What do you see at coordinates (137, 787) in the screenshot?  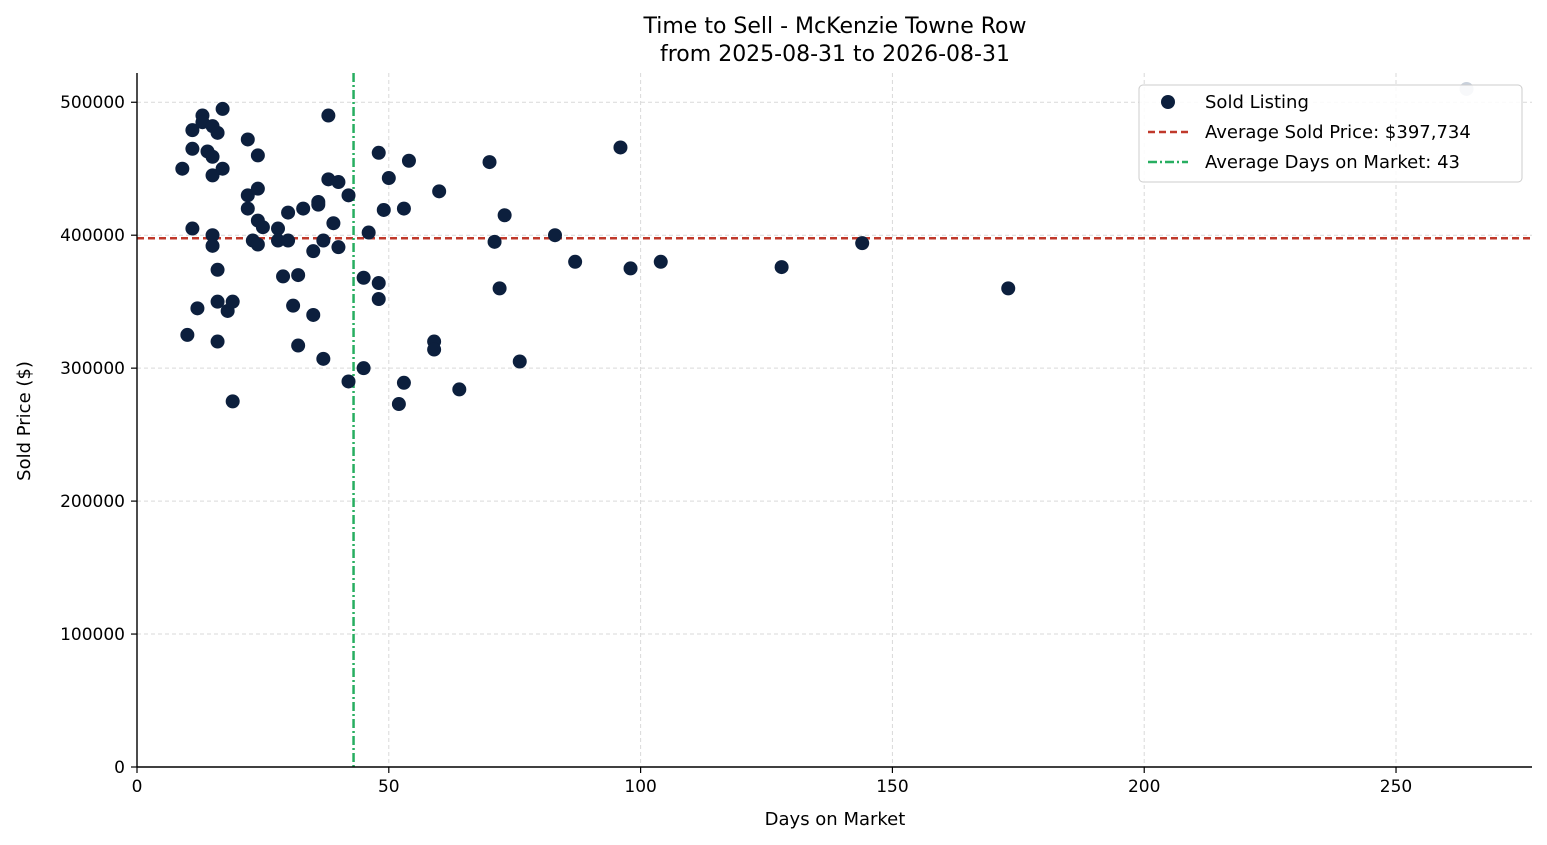 I see `x-tick-label: 0` at bounding box center [137, 787].